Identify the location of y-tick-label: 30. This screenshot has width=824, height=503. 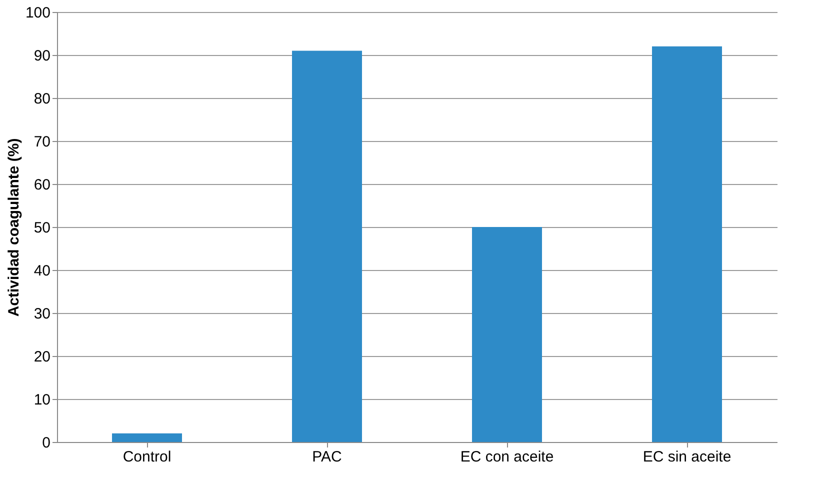
(42, 314).